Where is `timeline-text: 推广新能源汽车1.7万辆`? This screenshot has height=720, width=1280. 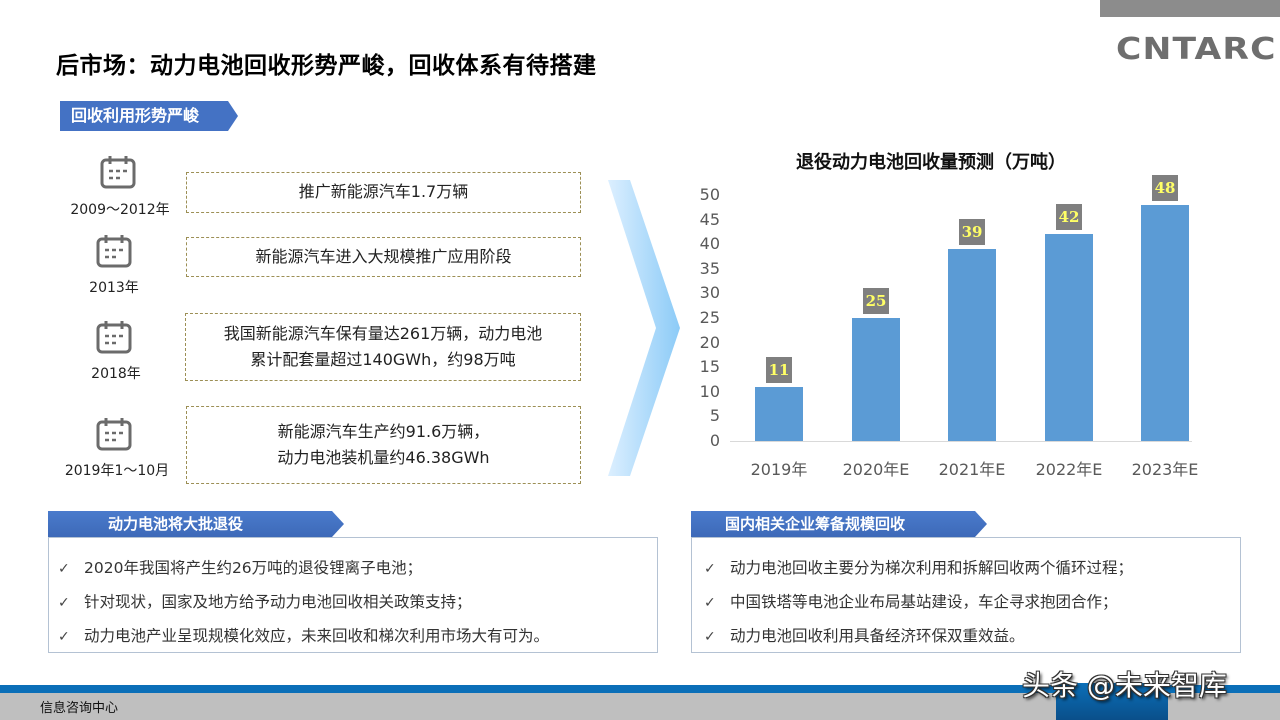 timeline-text: 推广新能源汽车1.7万辆 is located at coordinates (383, 192).